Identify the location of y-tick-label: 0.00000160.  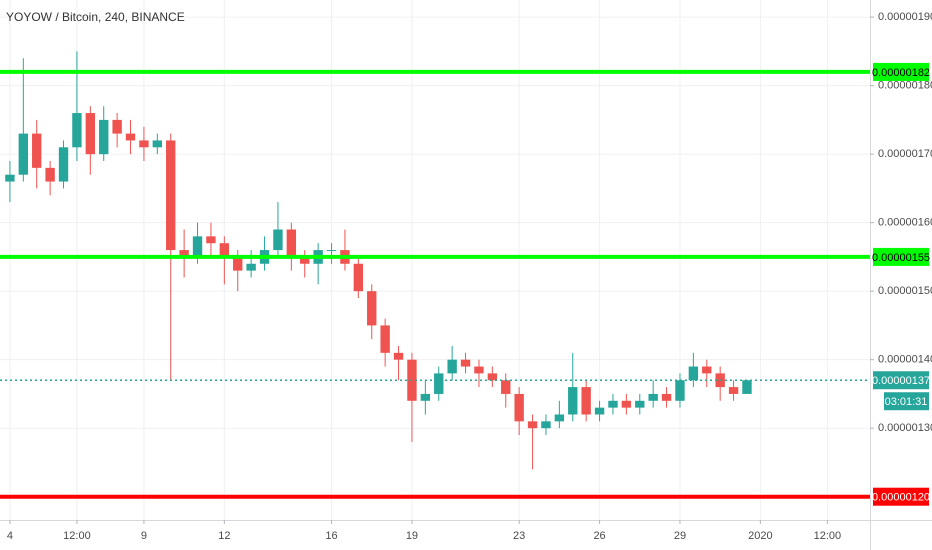
(905, 223).